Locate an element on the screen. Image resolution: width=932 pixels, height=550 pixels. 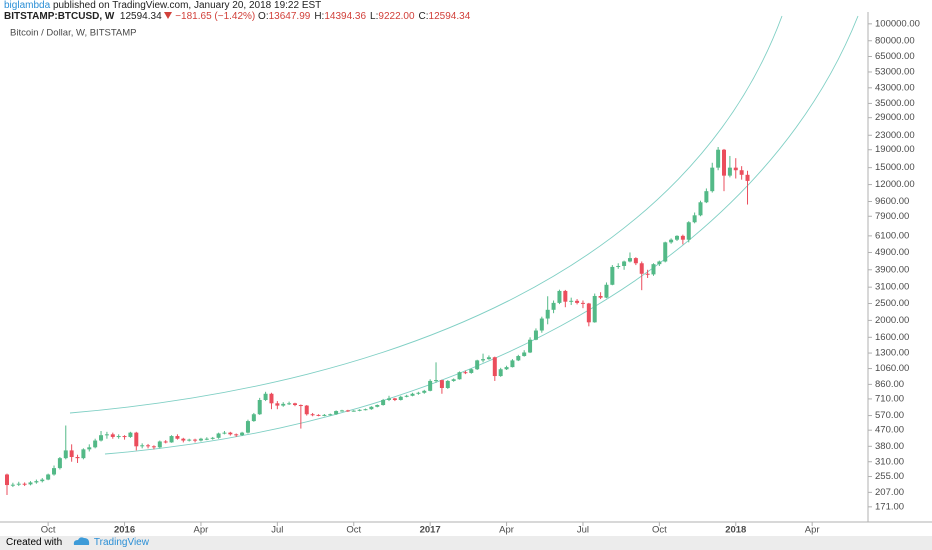
change: −181.65 (−1.42%) is located at coordinates (215, 16).